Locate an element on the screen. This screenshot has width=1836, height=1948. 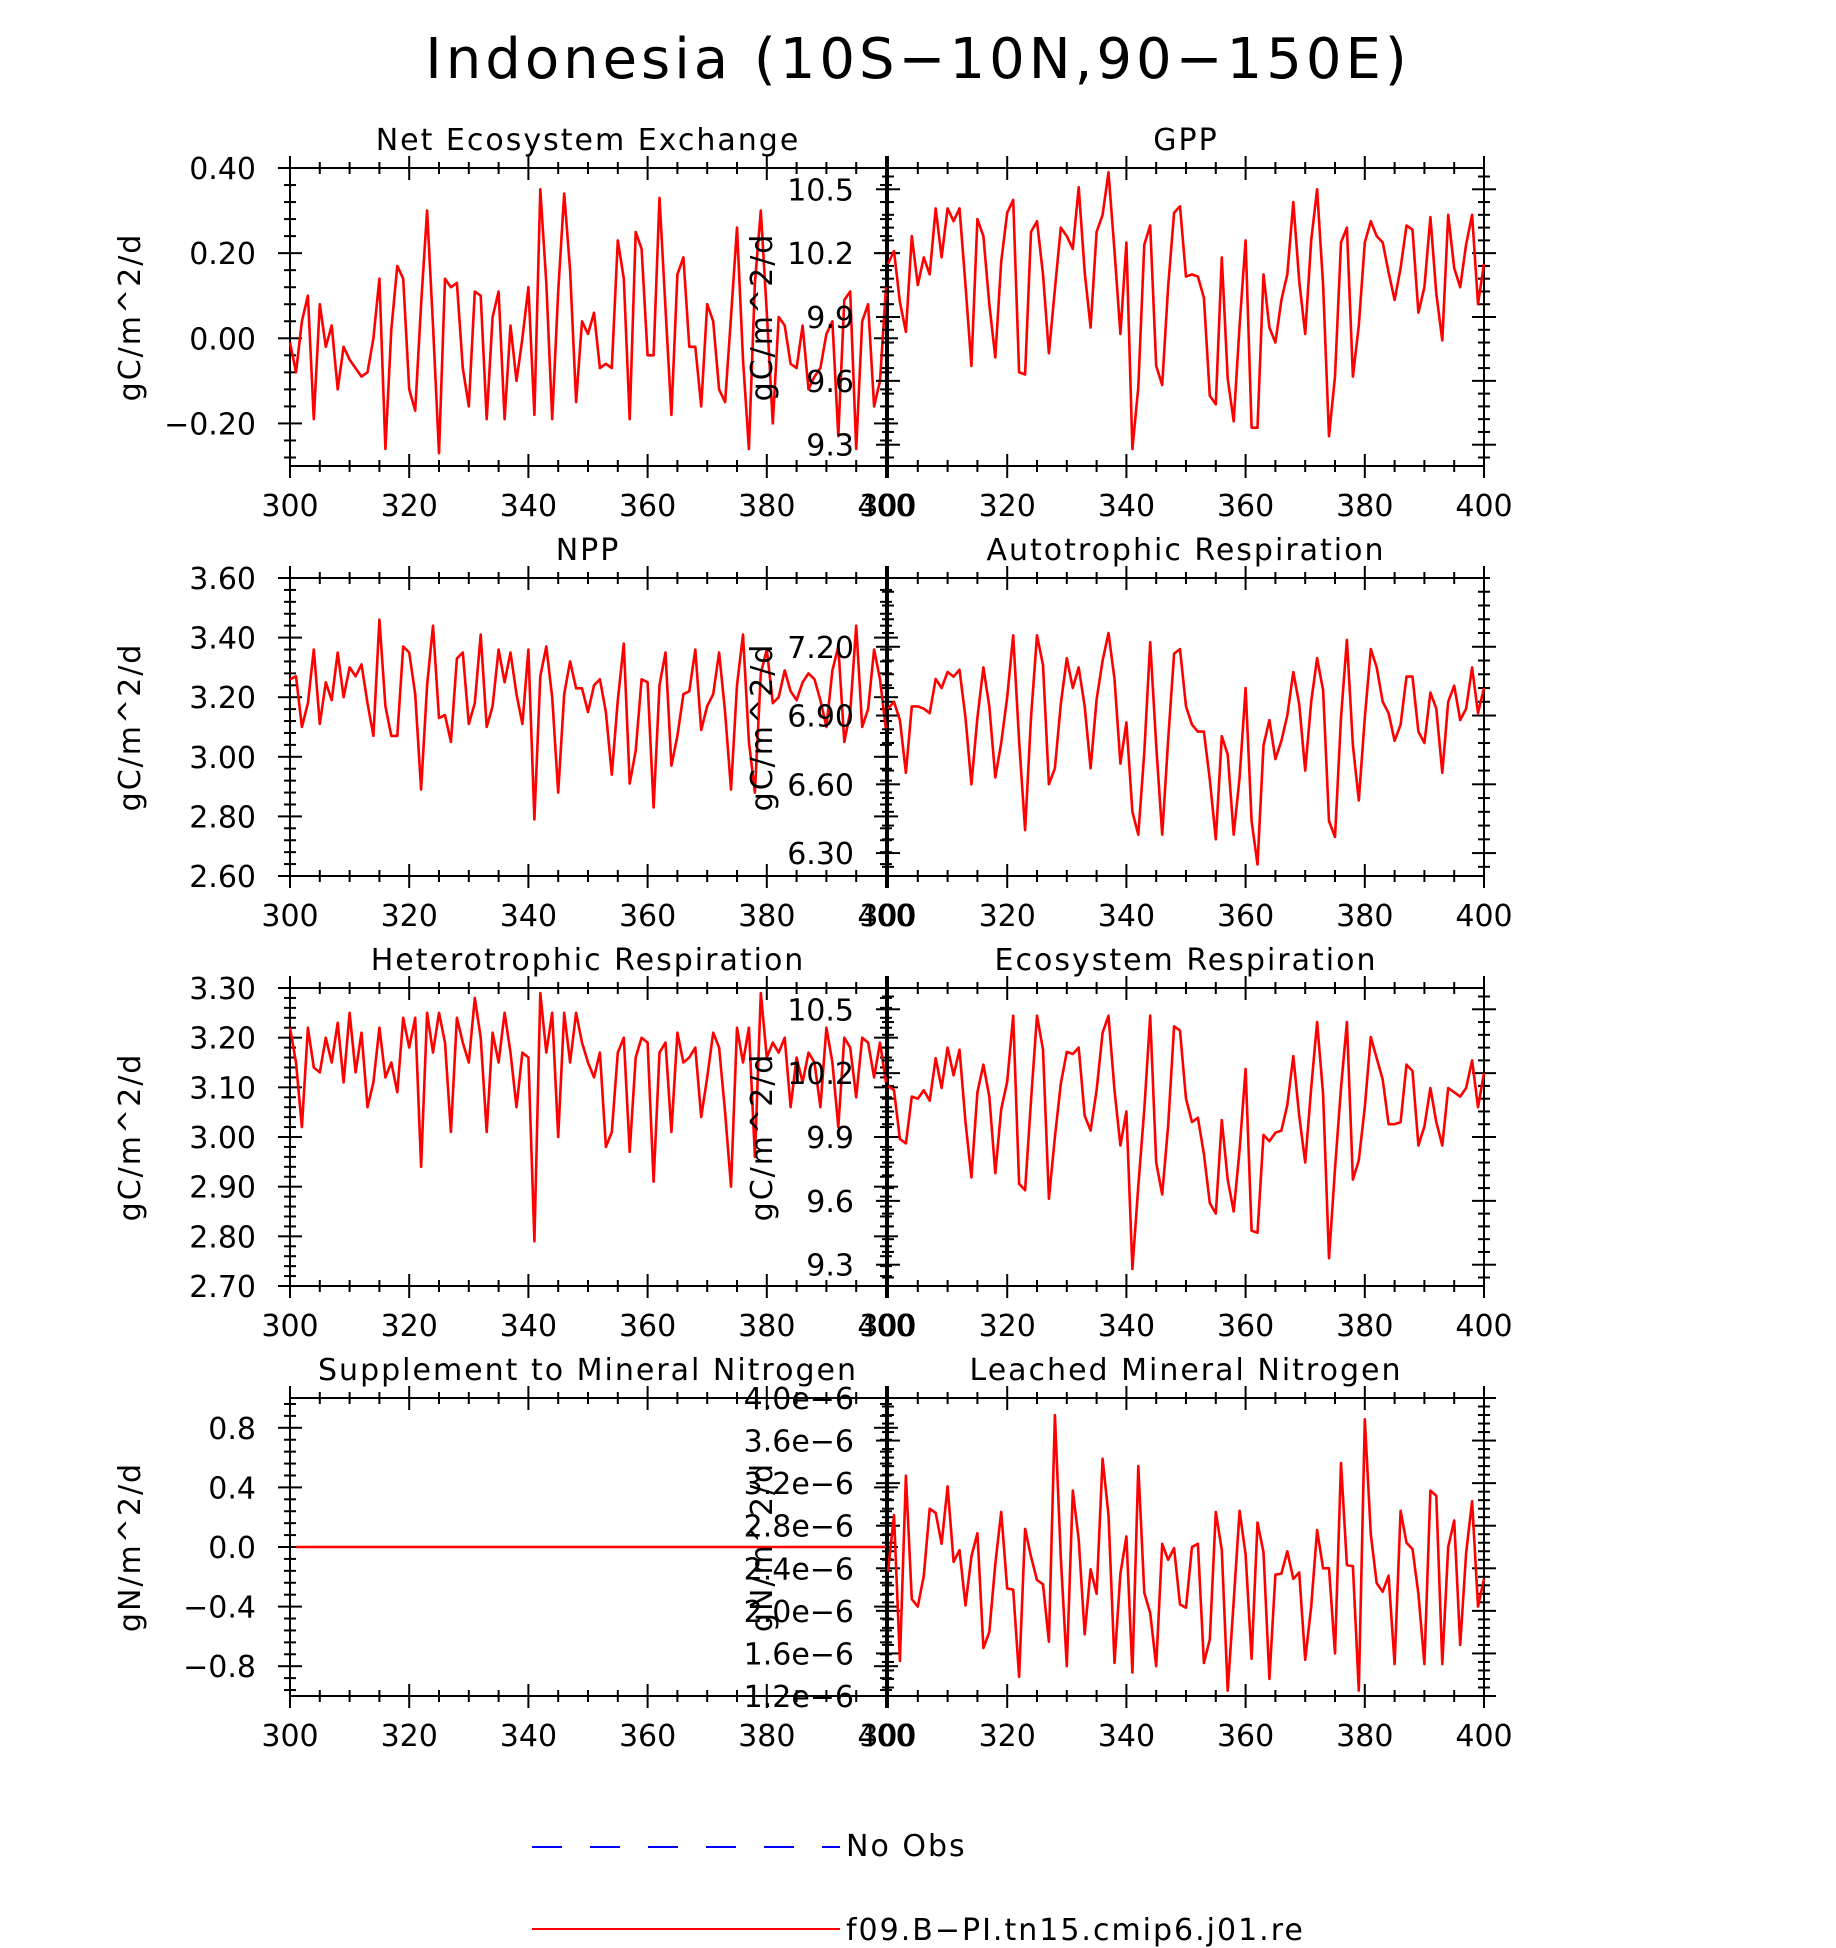
panel-title: Supplement to Mineral Nitrogen is located at coordinates (588, 1370).